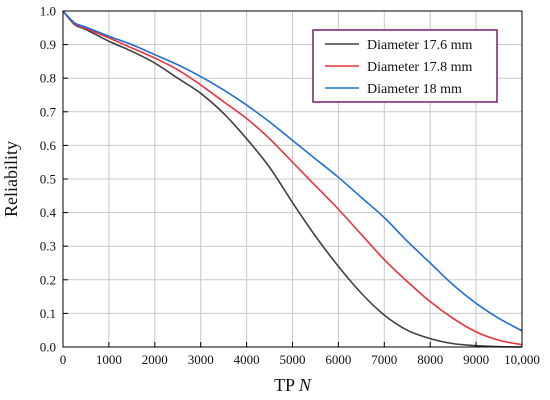  Describe the element at coordinates (201, 359) in the screenshot. I see `x-tick-label: 3000` at that location.